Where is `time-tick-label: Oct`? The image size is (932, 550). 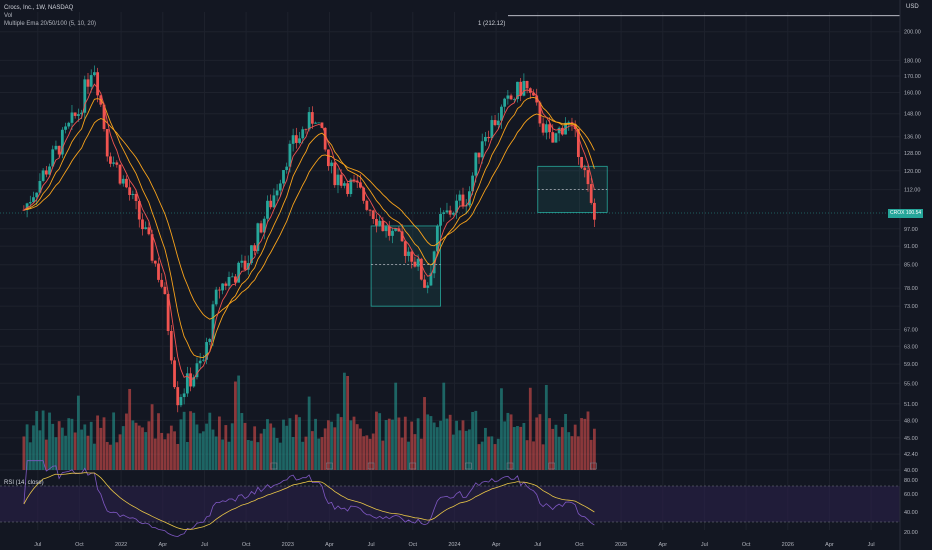
time-tick-label: Oct is located at coordinates (412, 545).